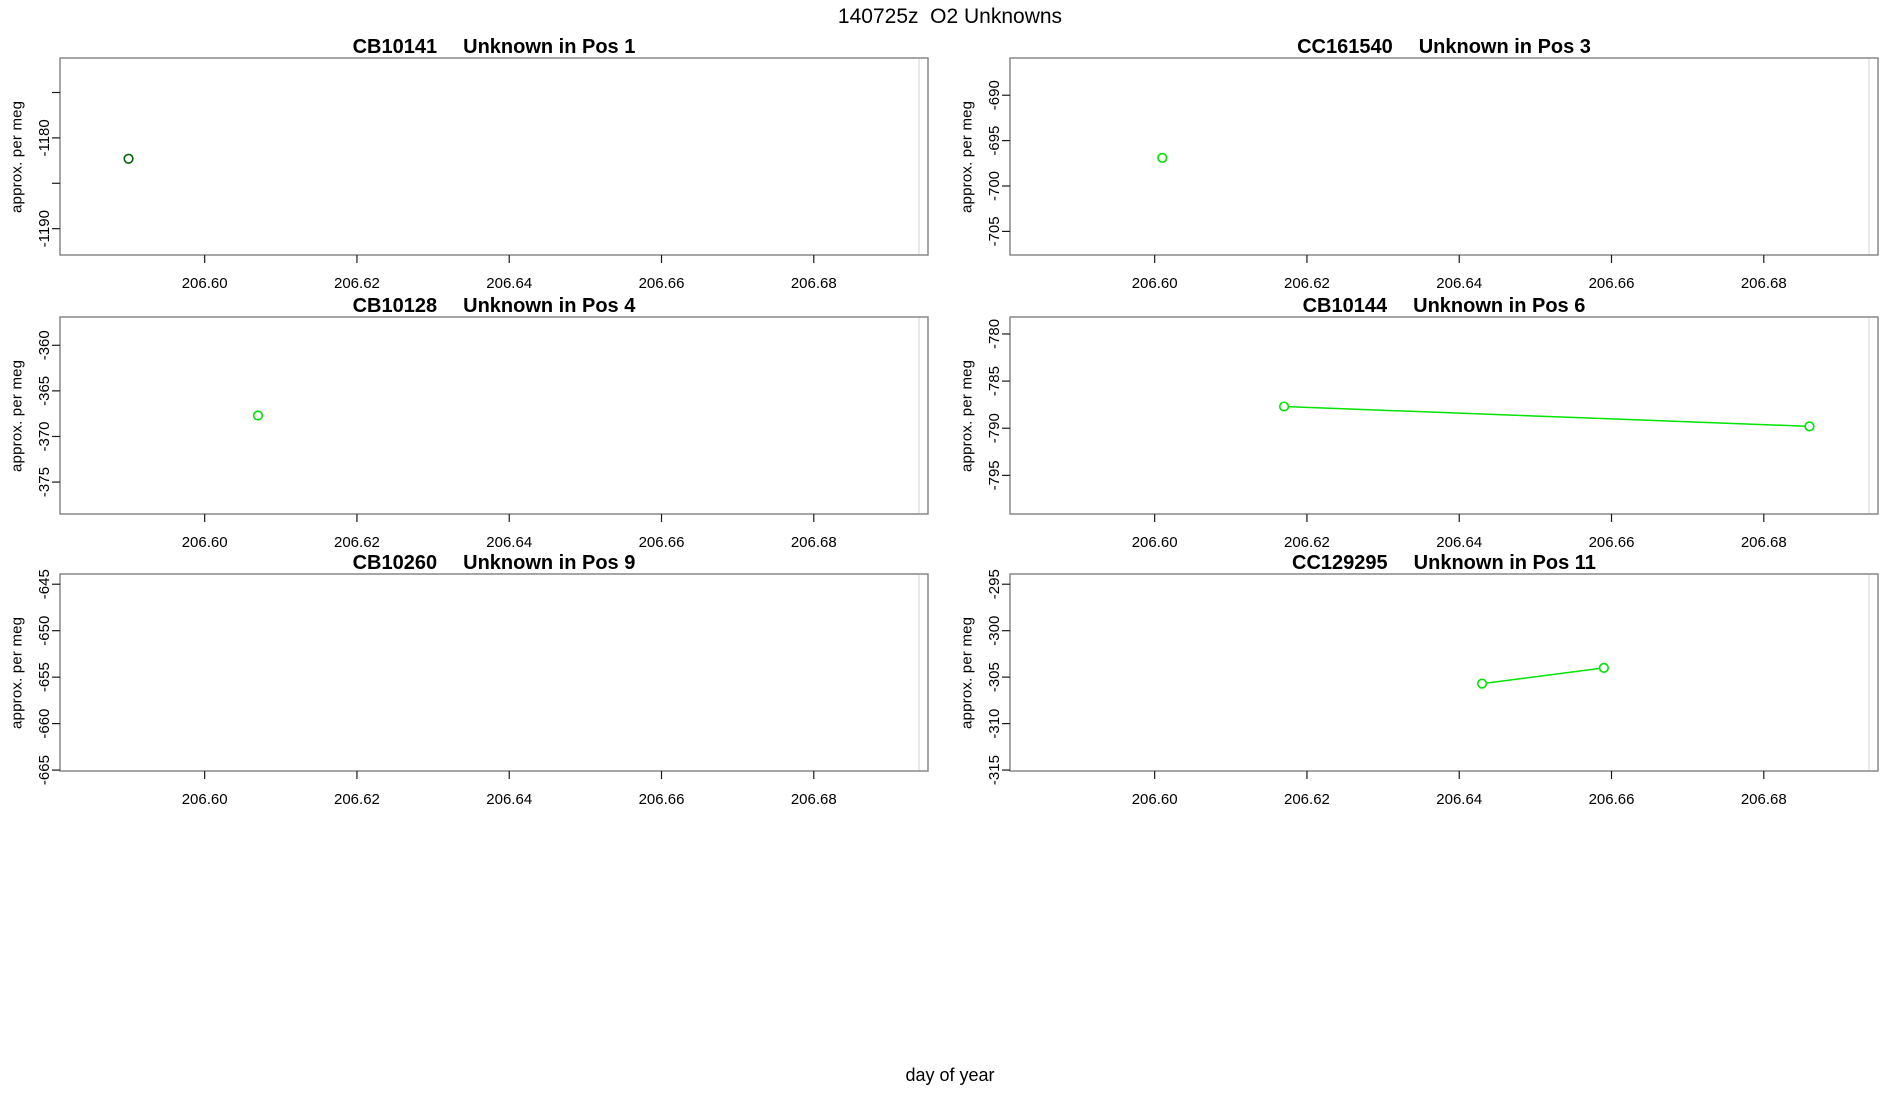 The width and height of the screenshot is (1900, 1100). I want to click on y-tick-label: -305, so click(994, 677).